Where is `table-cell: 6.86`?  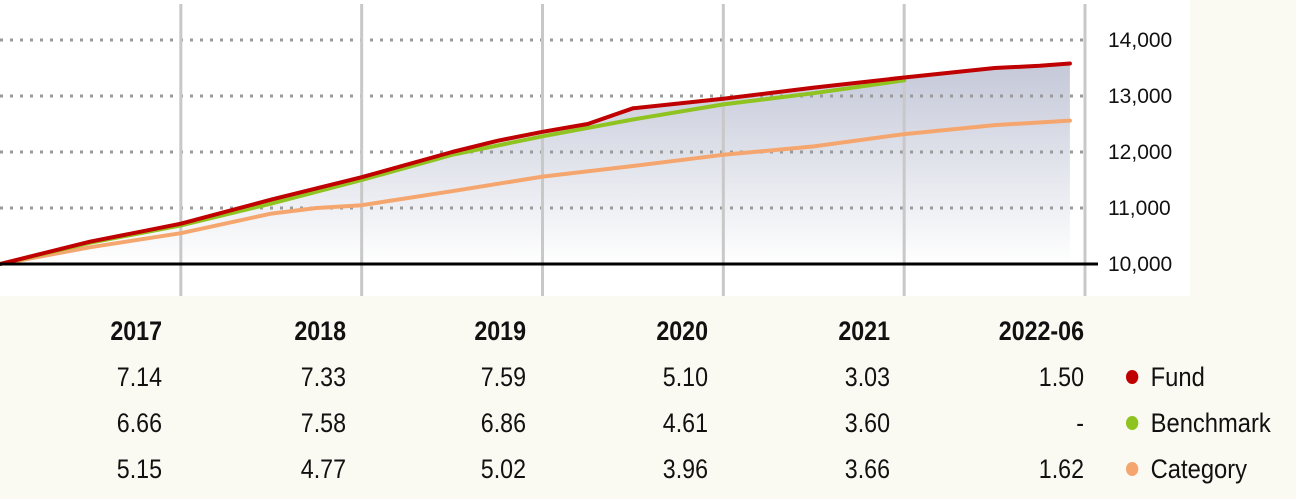
table-cell: 6.86 is located at coordinates (503, 423).